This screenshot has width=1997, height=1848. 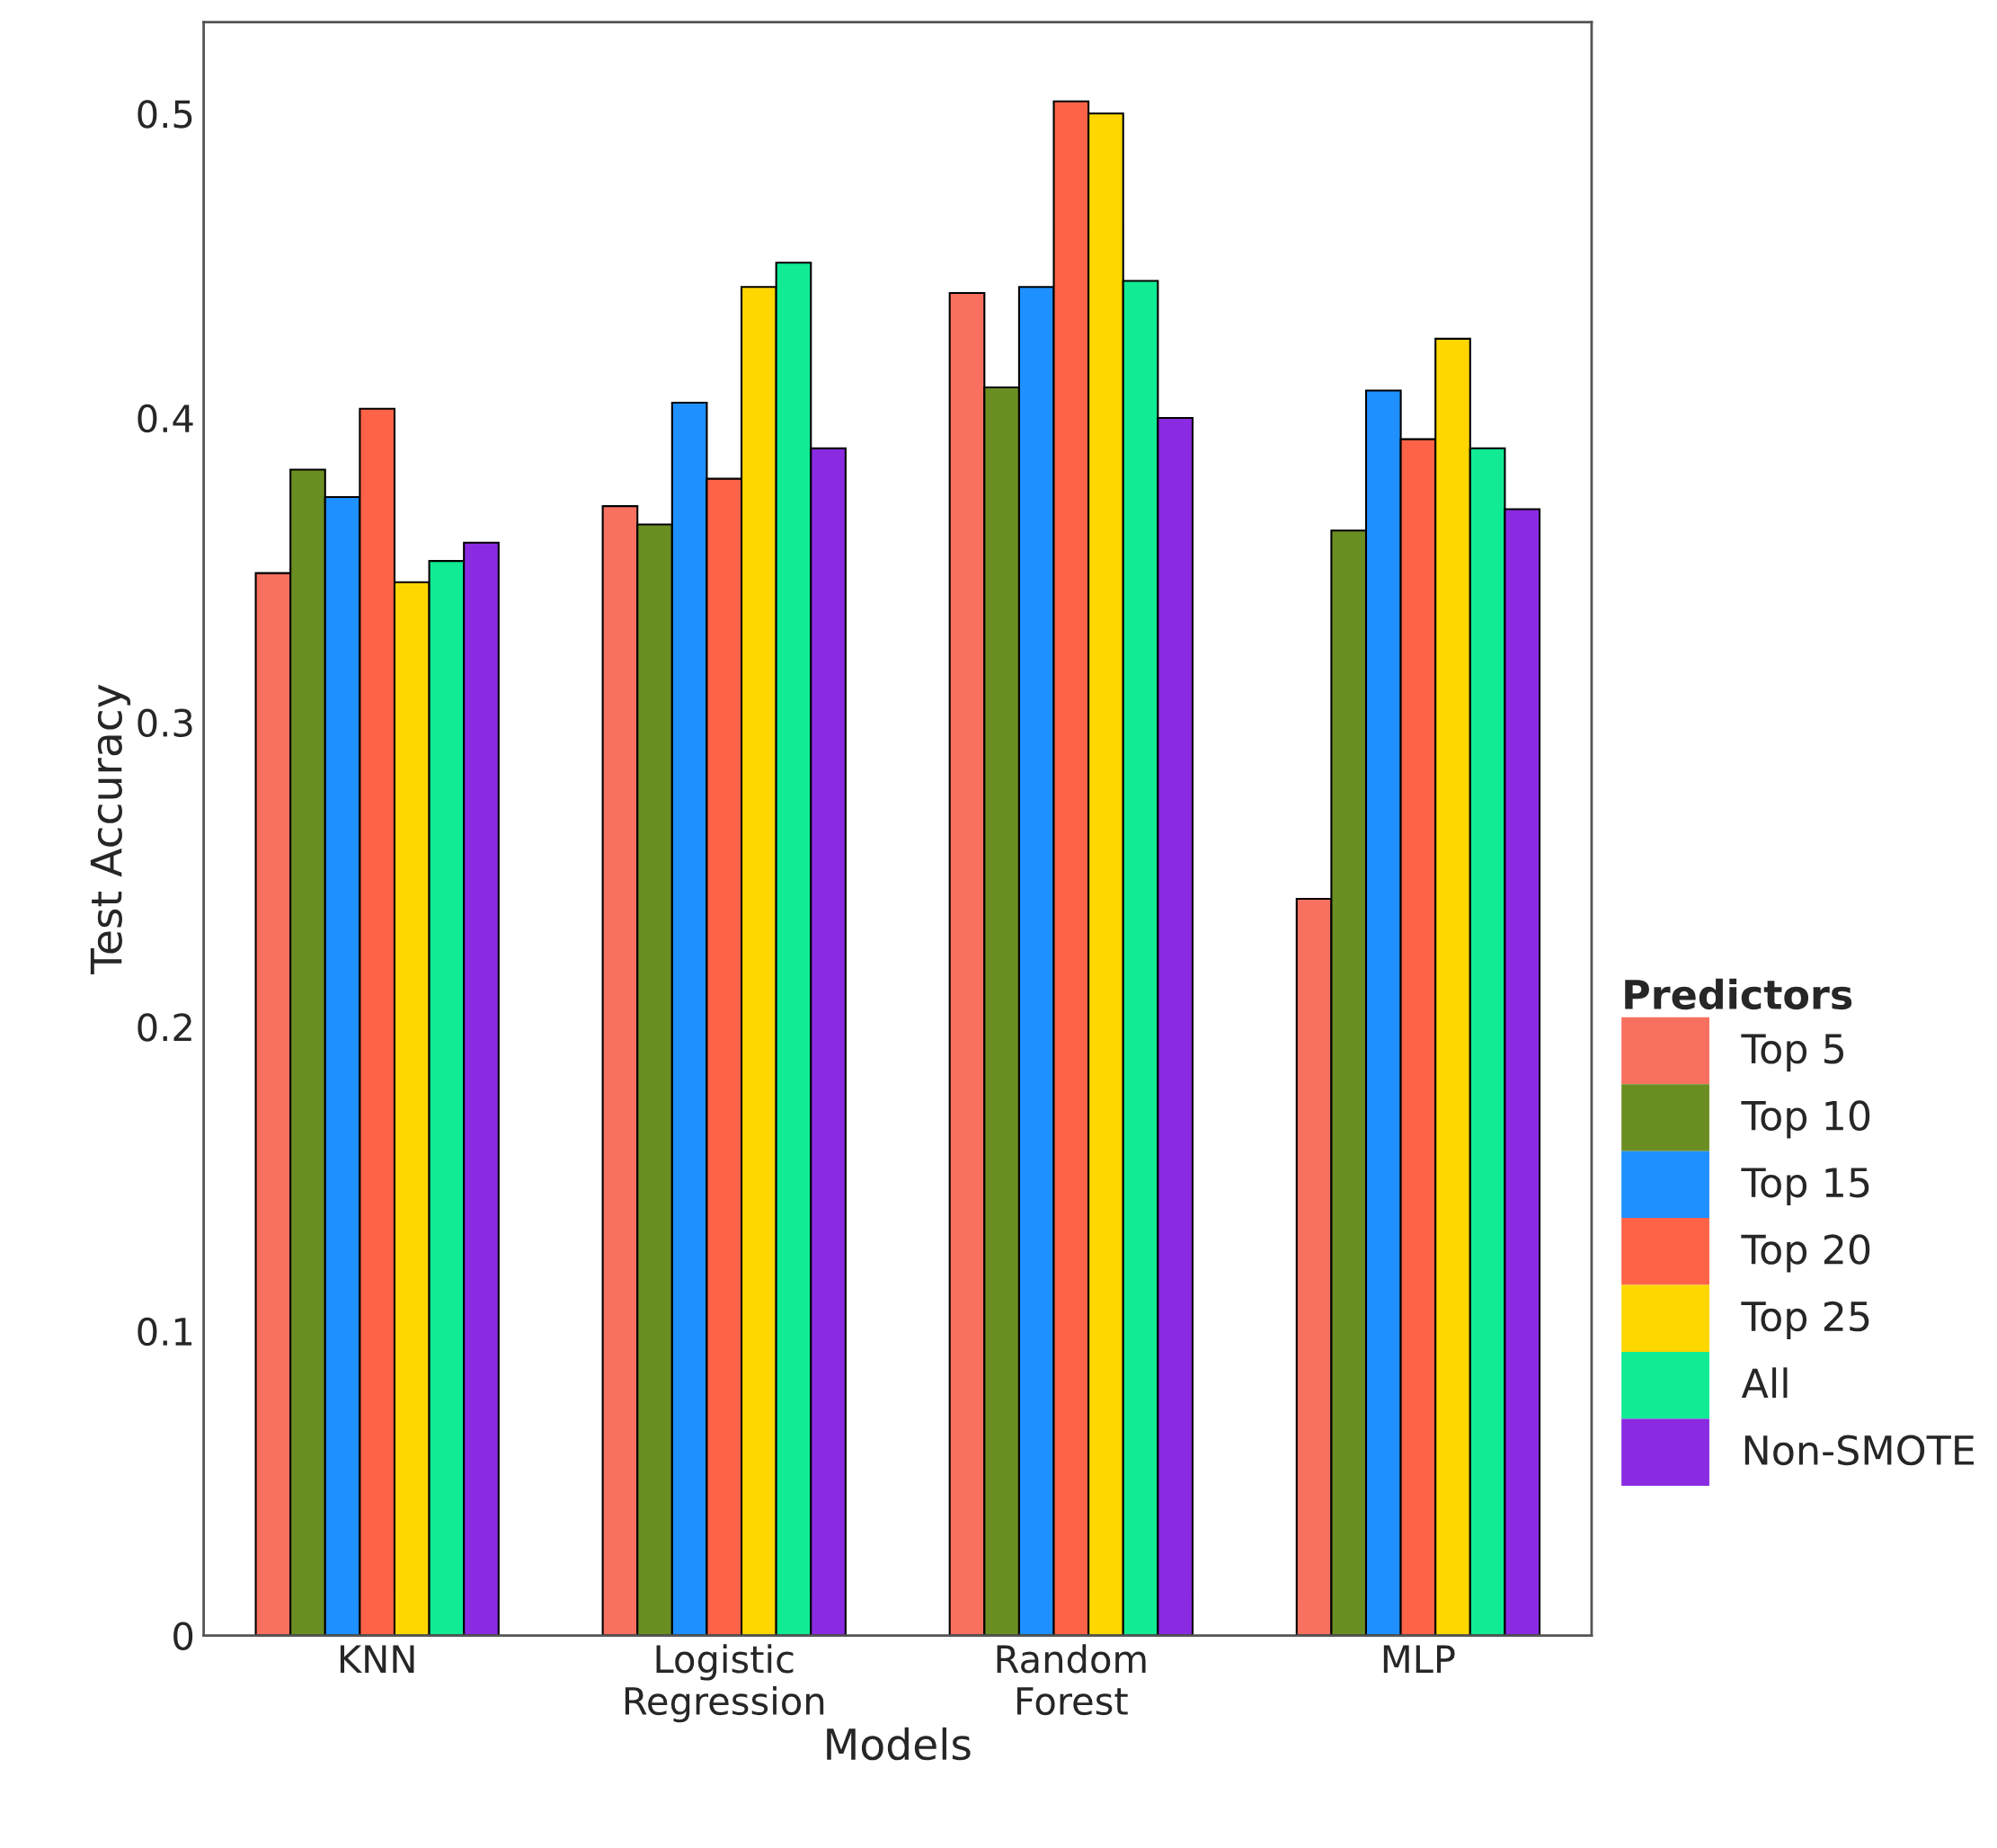 What do you see at coordinates (165, 723) in the screenshot?
I see `y-tick-label: 0.3` at bounding box center [165, 723].